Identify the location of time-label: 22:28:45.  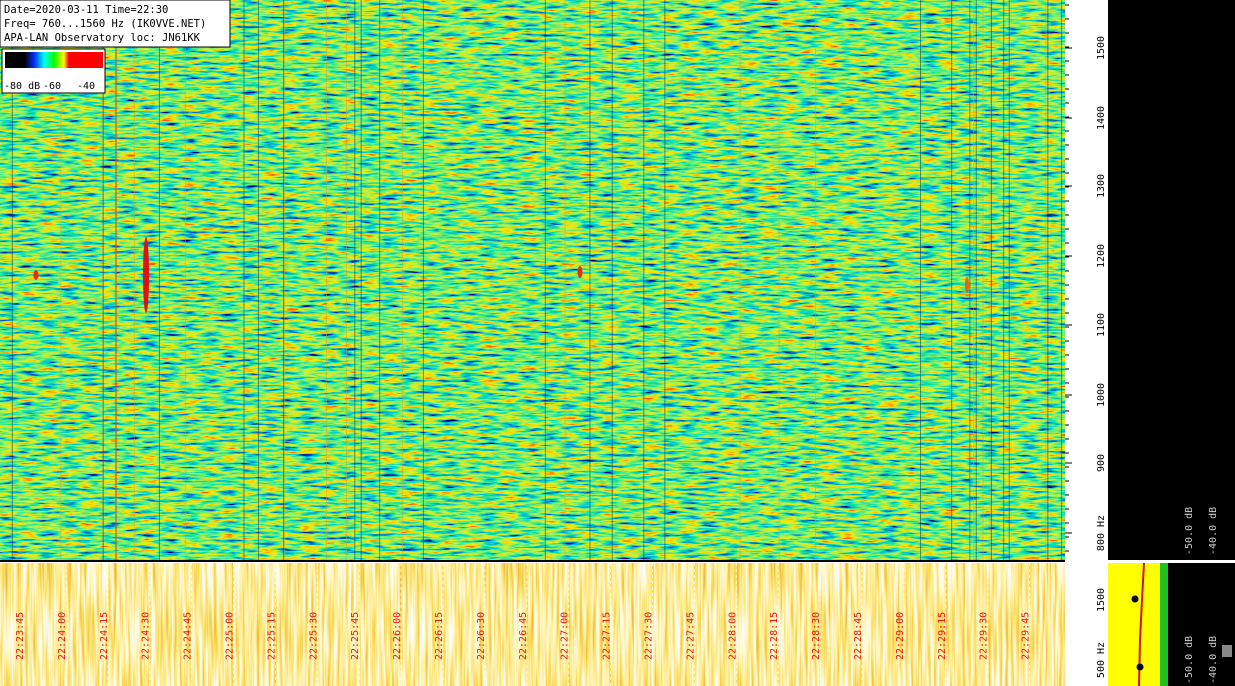
(858, 636).